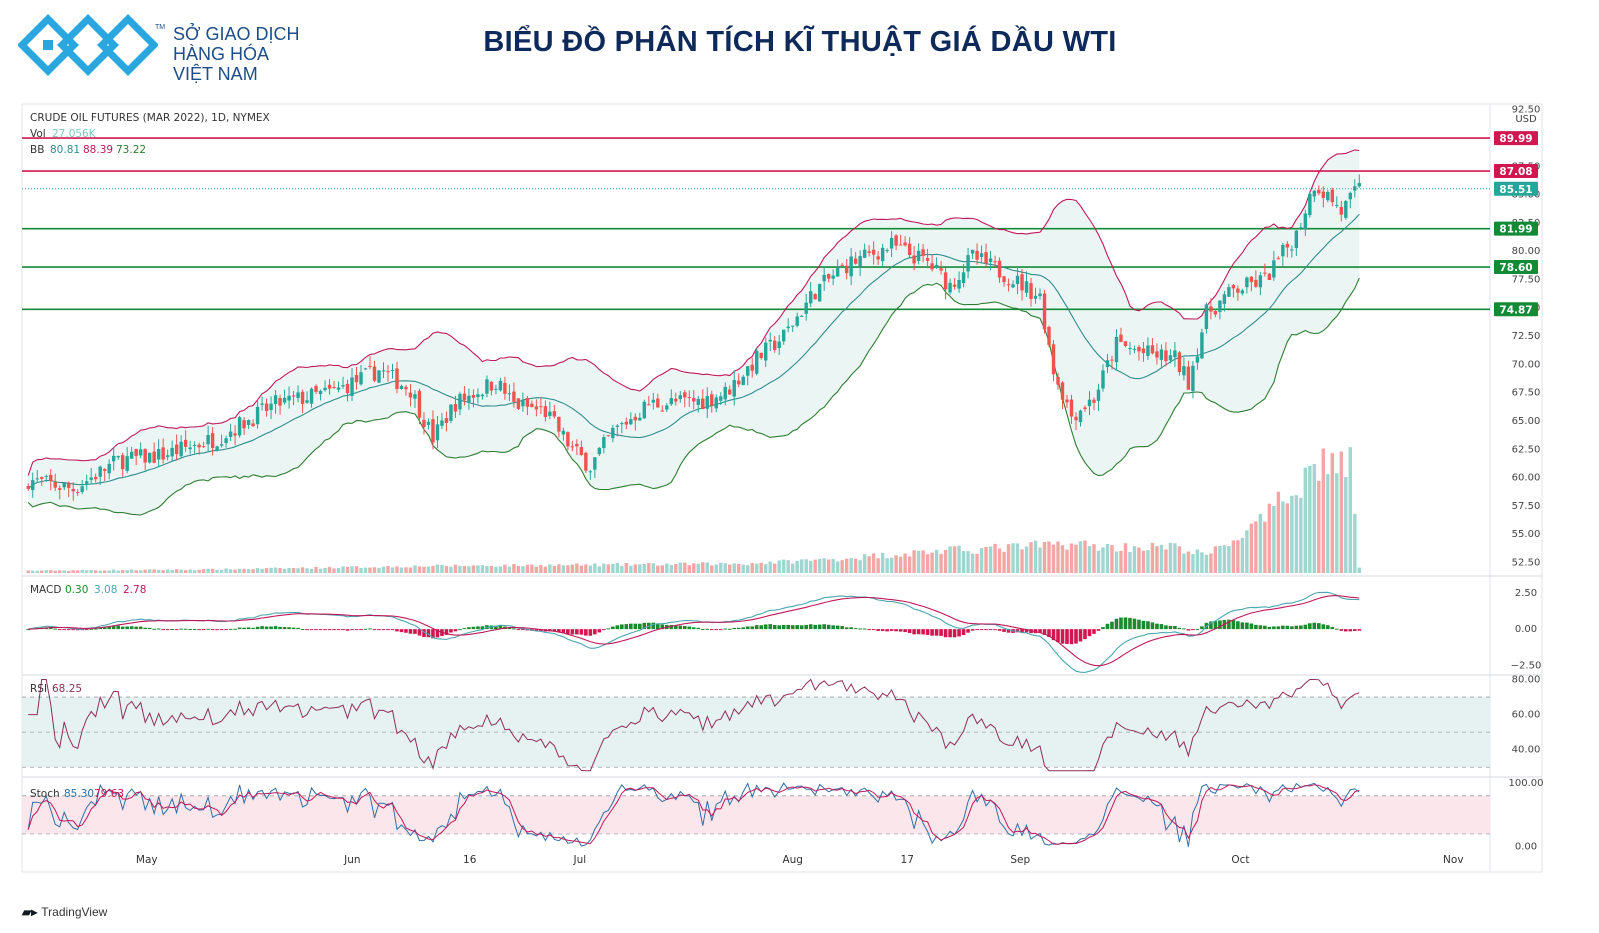  I want to click on brand-tm: TM, so click(160, 27).